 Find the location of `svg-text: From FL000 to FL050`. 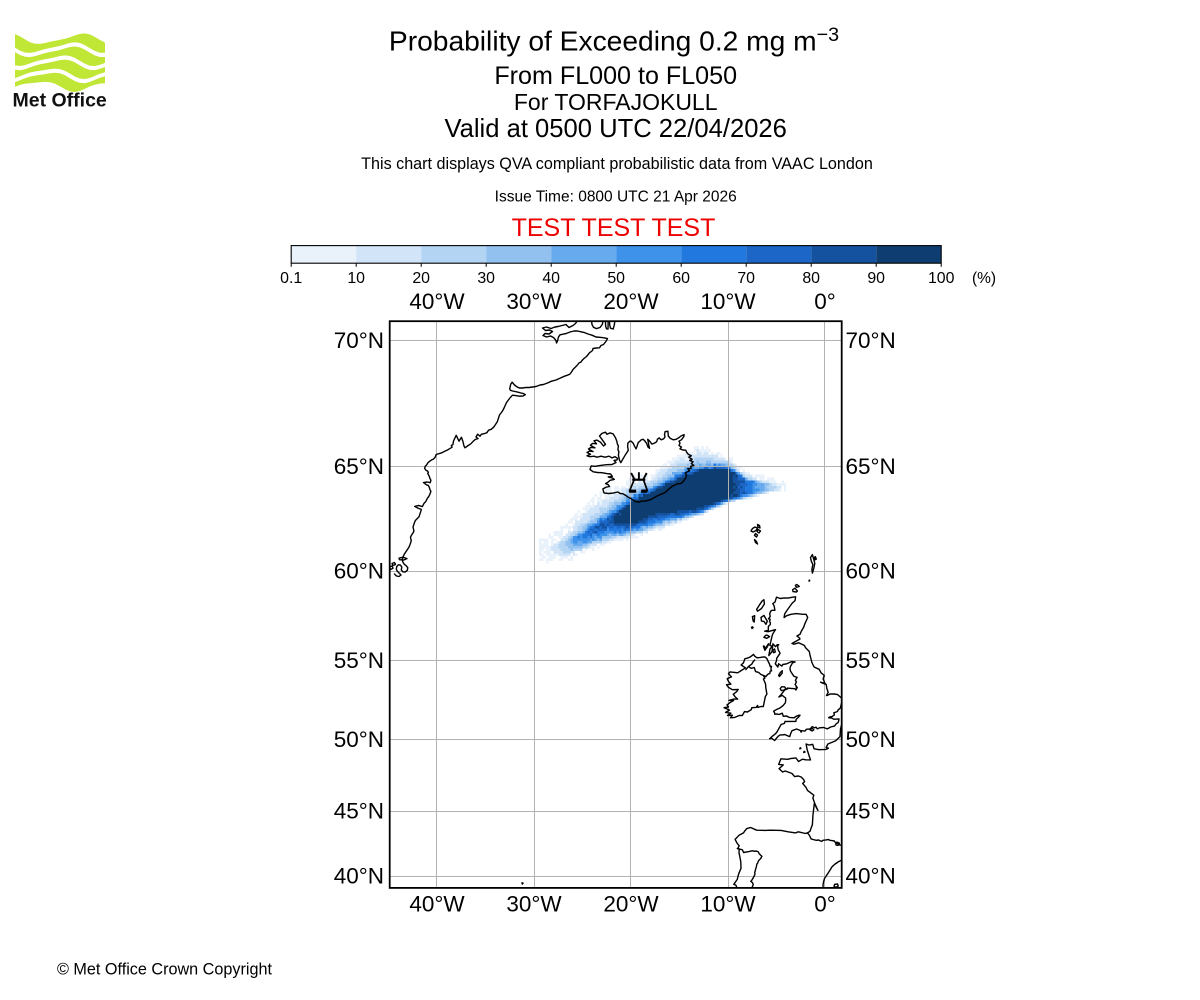

svg-text: From FL000 to FL050 is located at coordinates (615, 76).